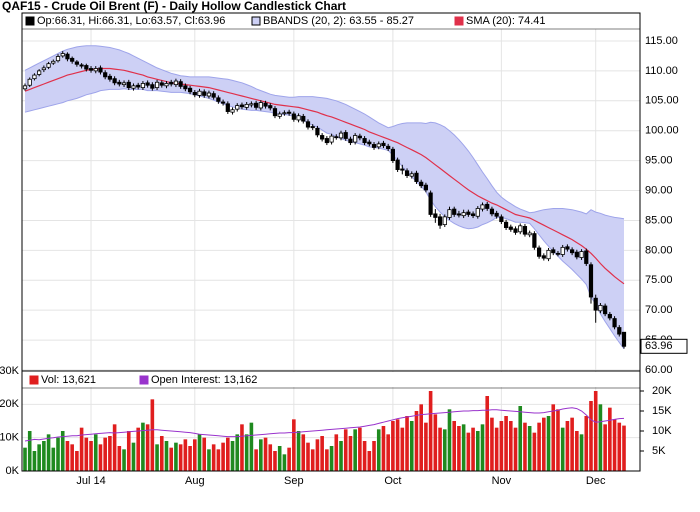  I want to click on y2-tick-label: 15K, so click(662, 411).